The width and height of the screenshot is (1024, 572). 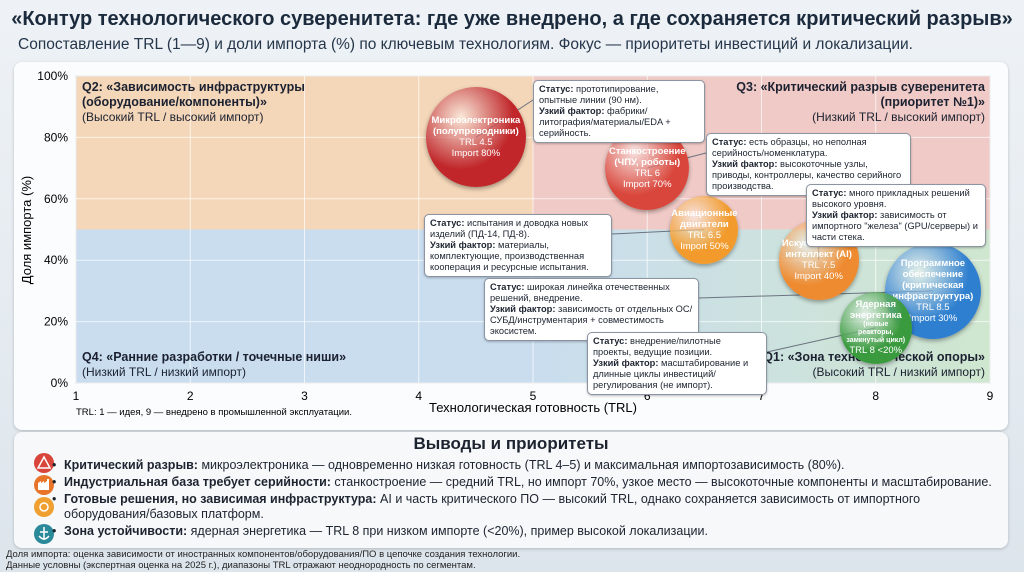 What do you see at coordinates (890, 351) in the screenshot?
I see `bubble-import: <20%` at bounding box center [890, 351].